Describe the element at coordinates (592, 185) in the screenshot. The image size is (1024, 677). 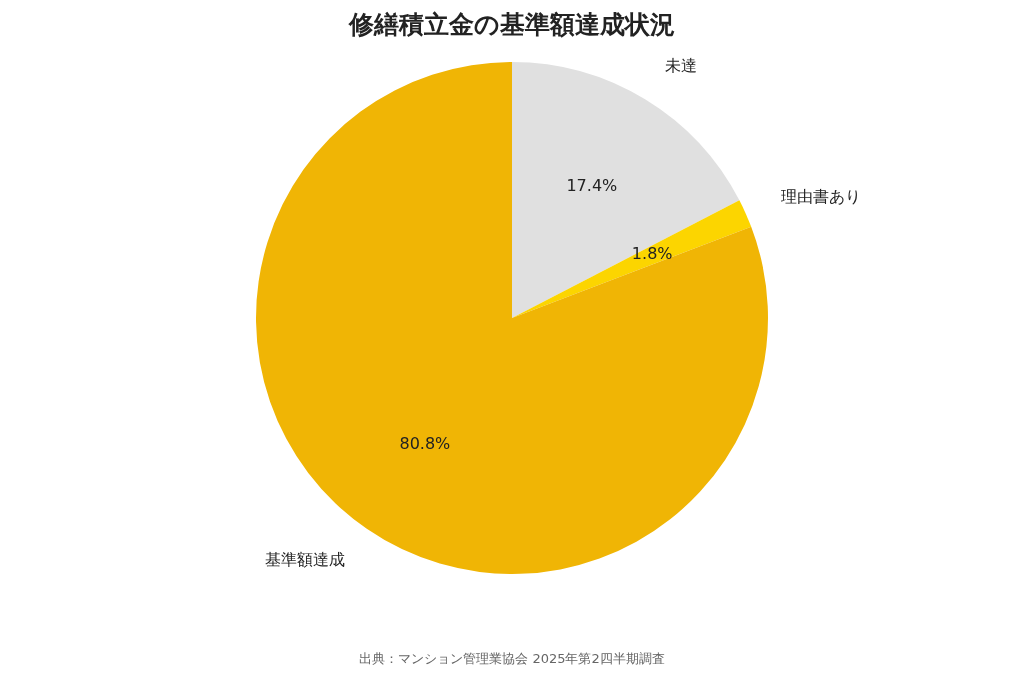
I see `data-label: 17.4%` at that location.